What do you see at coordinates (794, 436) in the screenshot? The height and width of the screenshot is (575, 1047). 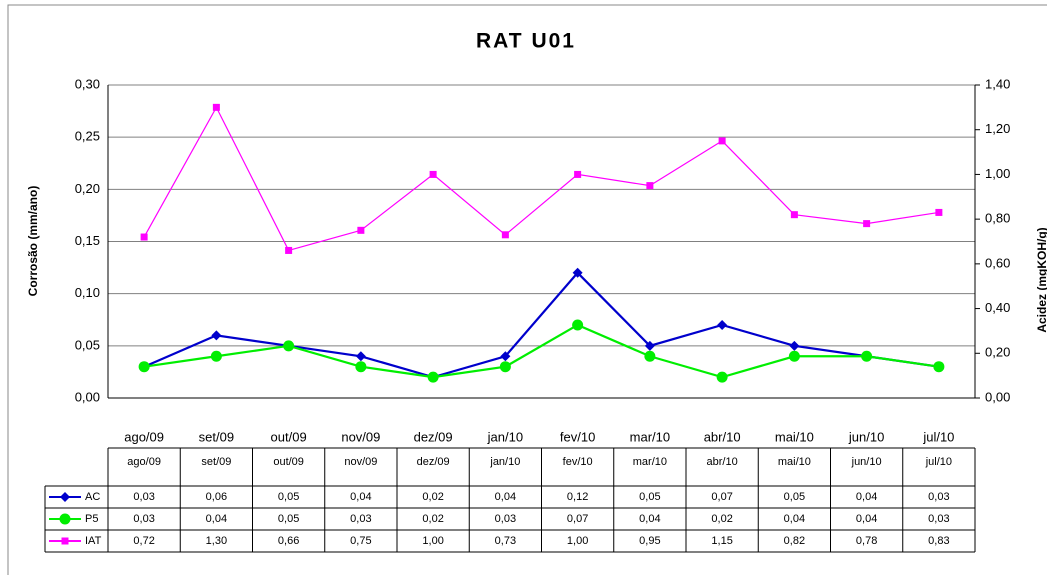 I see `x-tick-label: mai/10` at bounding box center [794, 436].